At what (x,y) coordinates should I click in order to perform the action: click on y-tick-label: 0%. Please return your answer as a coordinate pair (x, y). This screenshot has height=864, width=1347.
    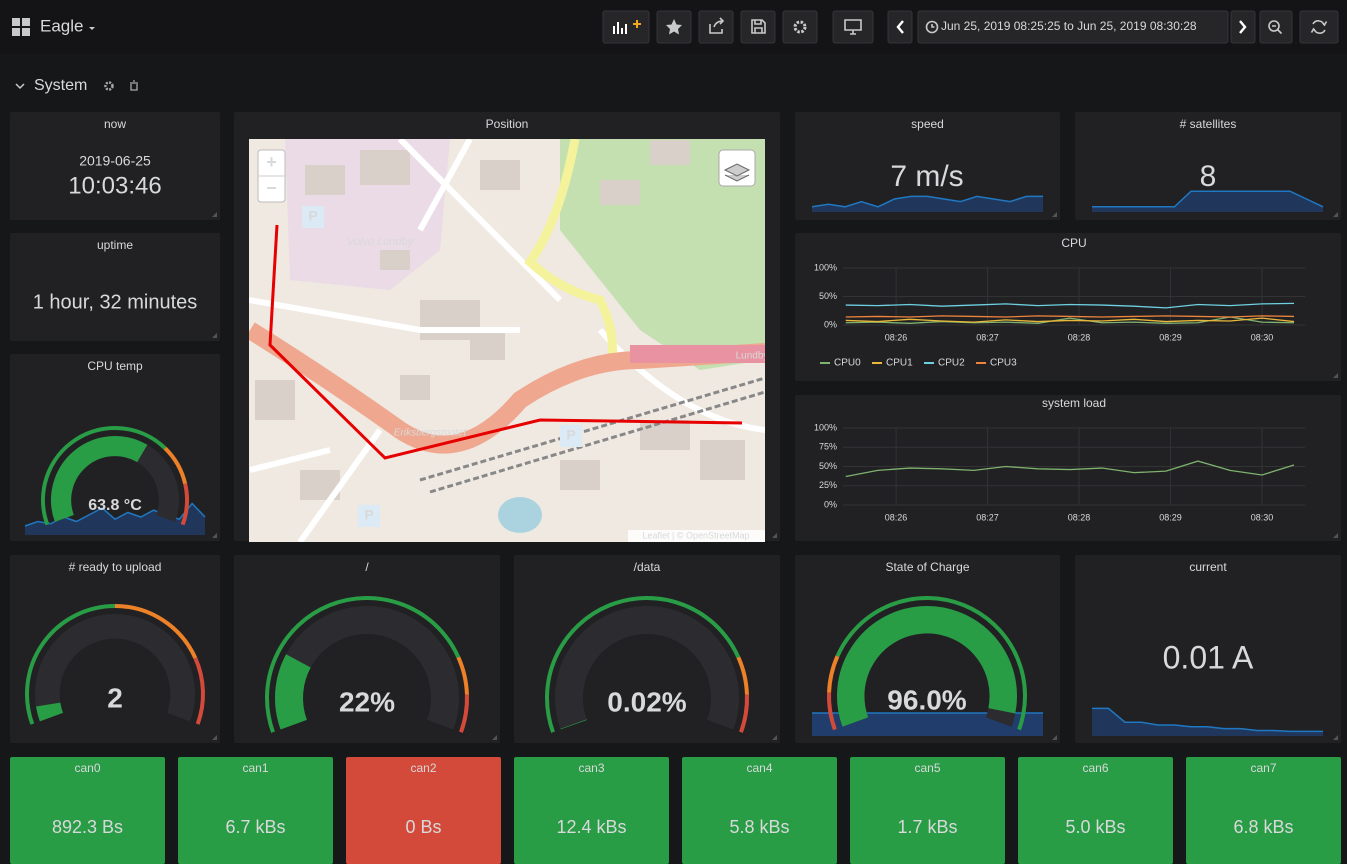
    Looking at the image, I should click on (830, 324).